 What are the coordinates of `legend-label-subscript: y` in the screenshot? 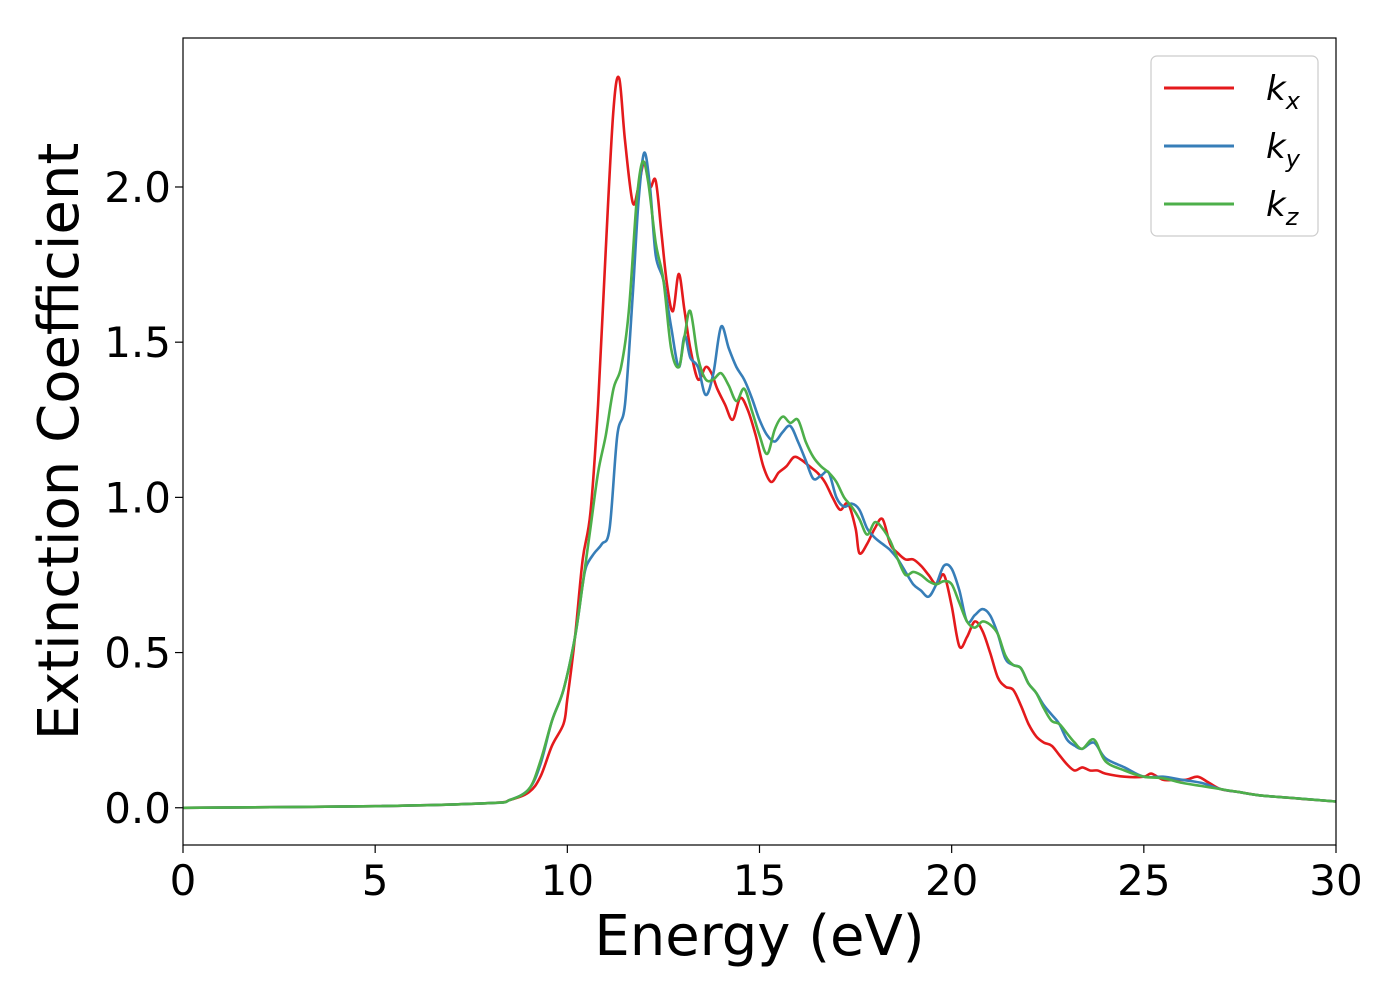 It's located at (1293, 159).